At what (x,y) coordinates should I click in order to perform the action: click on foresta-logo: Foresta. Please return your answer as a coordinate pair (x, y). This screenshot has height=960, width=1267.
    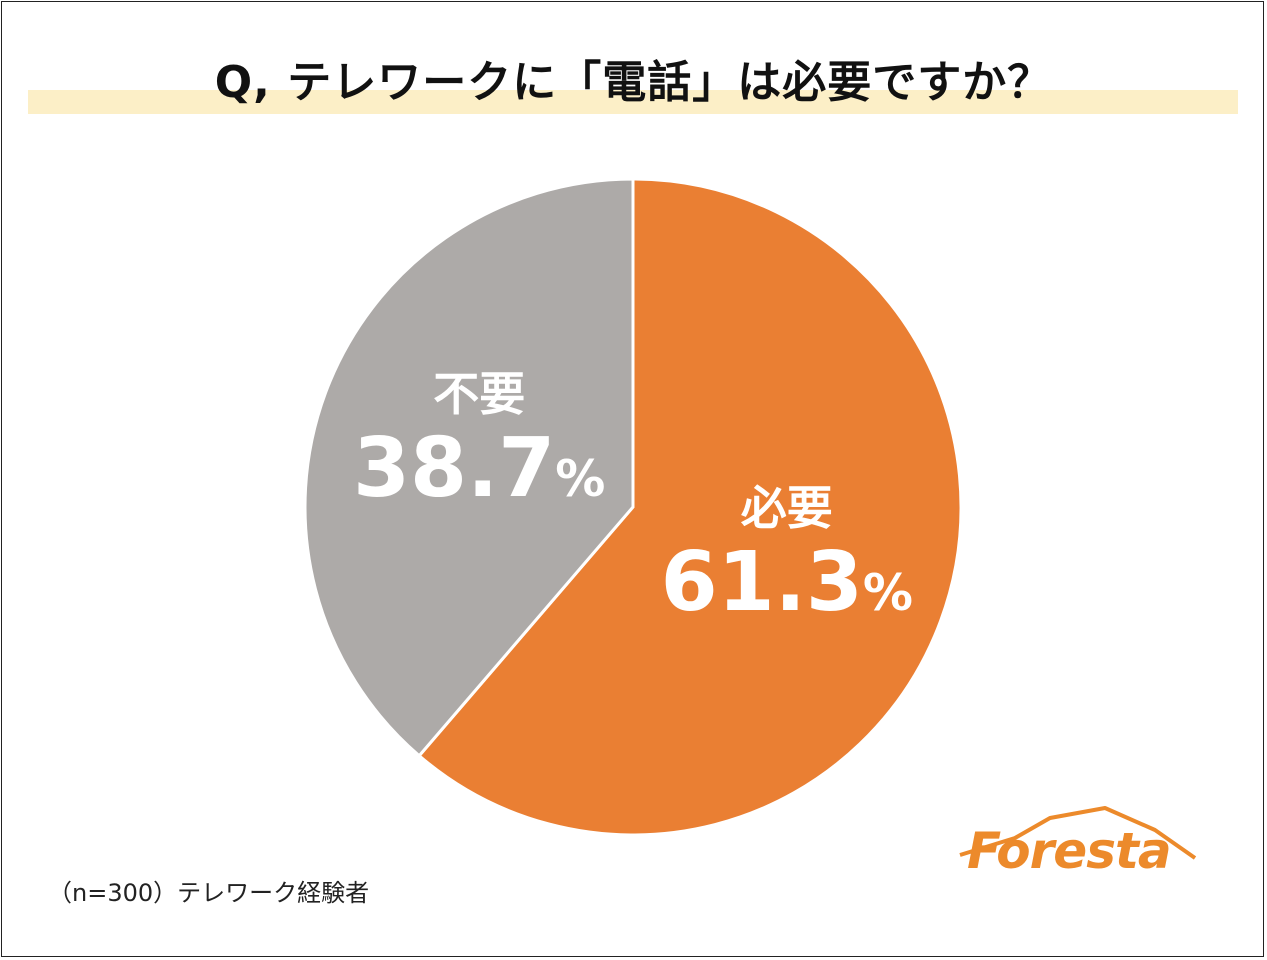
    Looking at the image, I should click on (1077, 845).